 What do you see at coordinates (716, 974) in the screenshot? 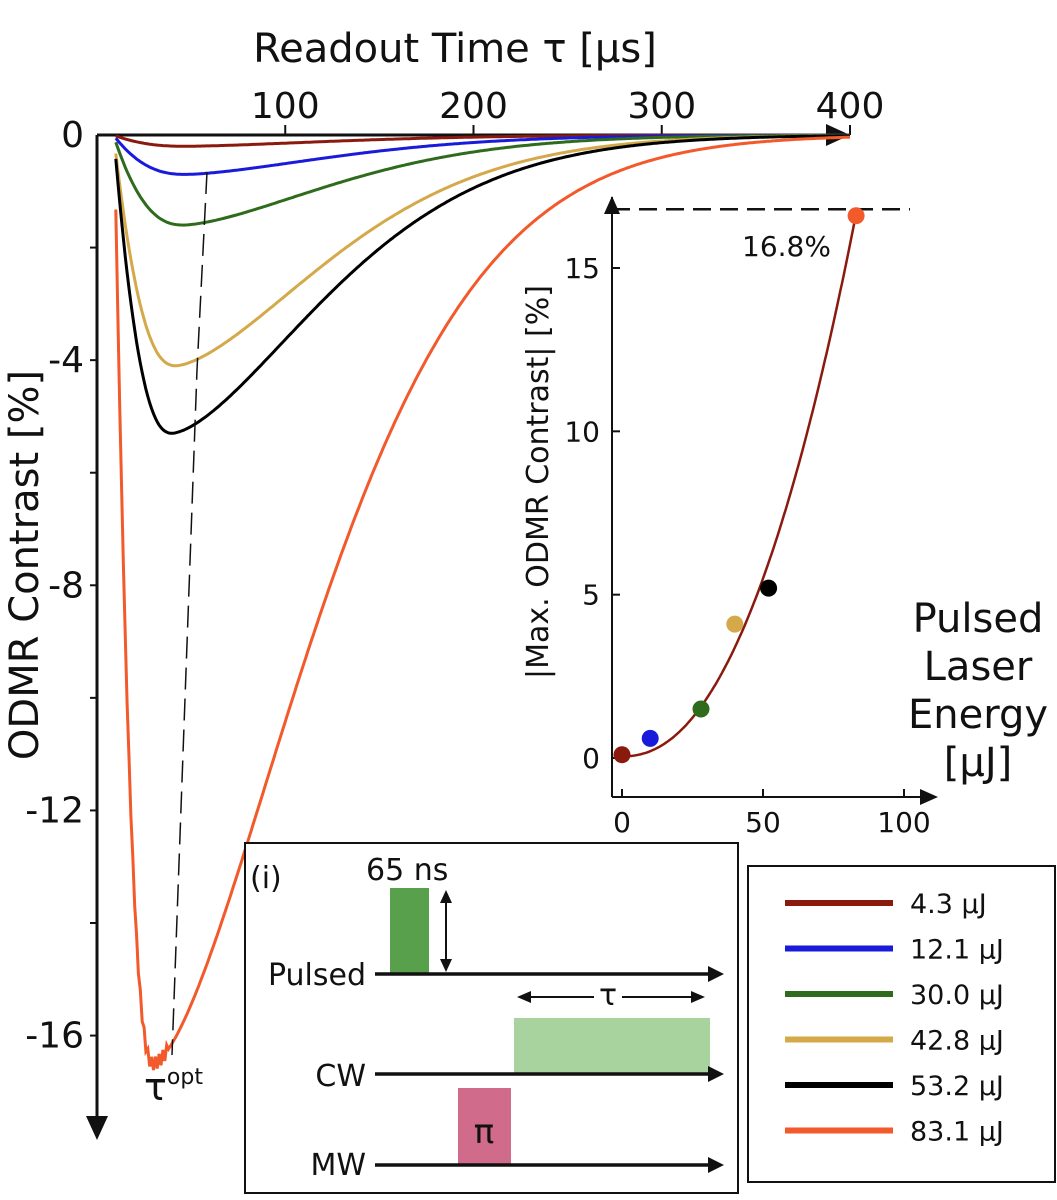
I see `pulsed-timeline-arrow` at bounding box center [716, 974].